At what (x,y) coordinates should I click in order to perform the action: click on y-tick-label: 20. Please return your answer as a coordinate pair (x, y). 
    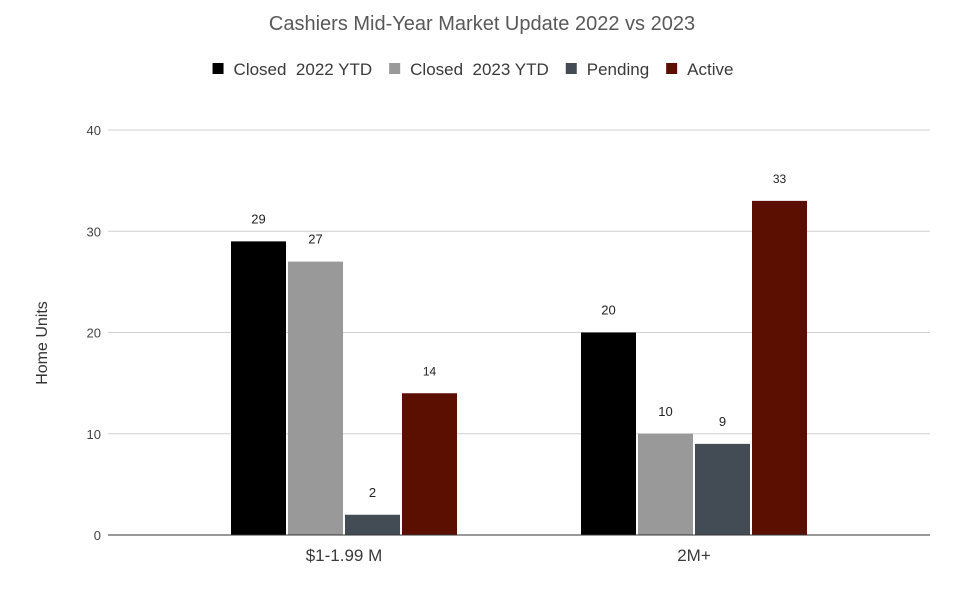
    Looking at the image, I should click on (94, 333).